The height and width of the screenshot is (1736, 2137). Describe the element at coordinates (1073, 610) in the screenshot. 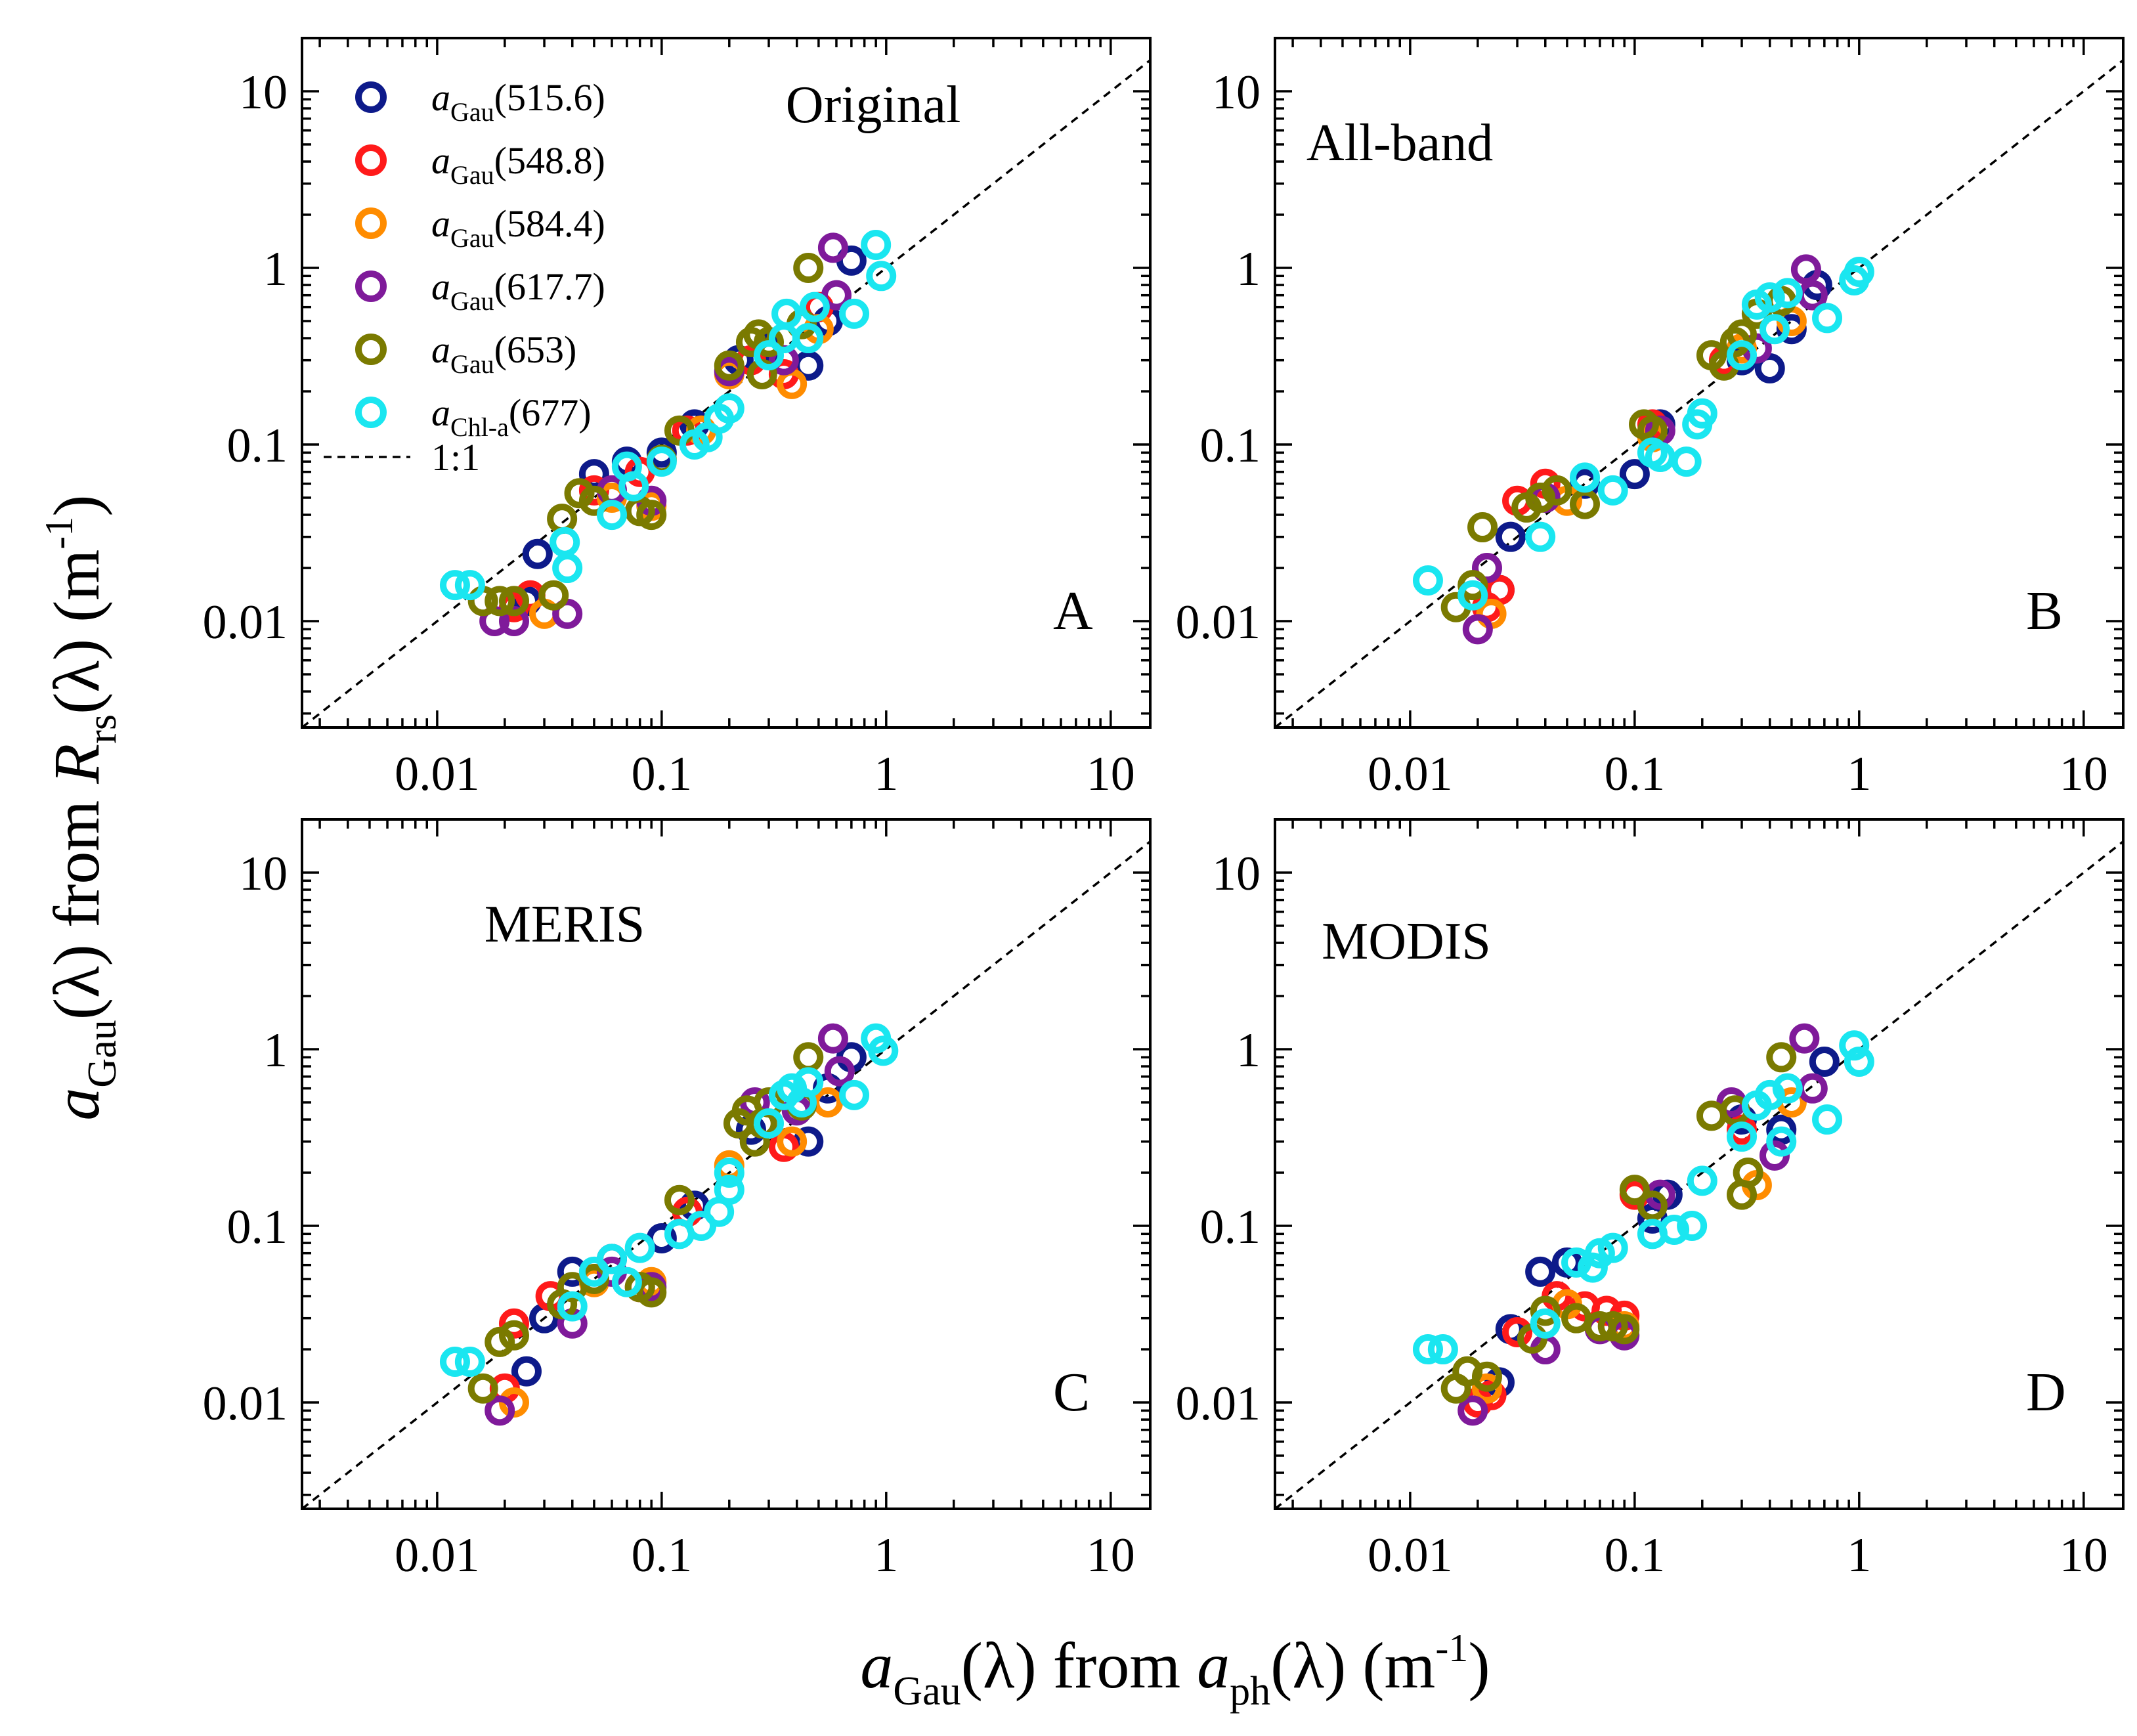

I see `panel-letter: A` at that location.